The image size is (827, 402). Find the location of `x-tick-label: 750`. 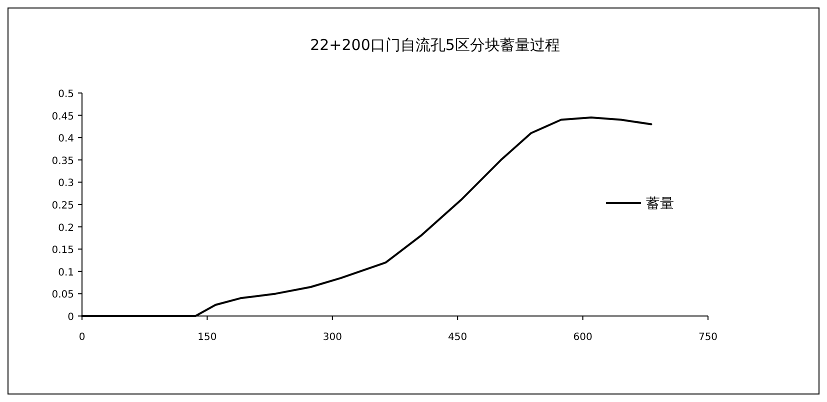

x-tick-label: 750 is located at coordinates (708, 337).